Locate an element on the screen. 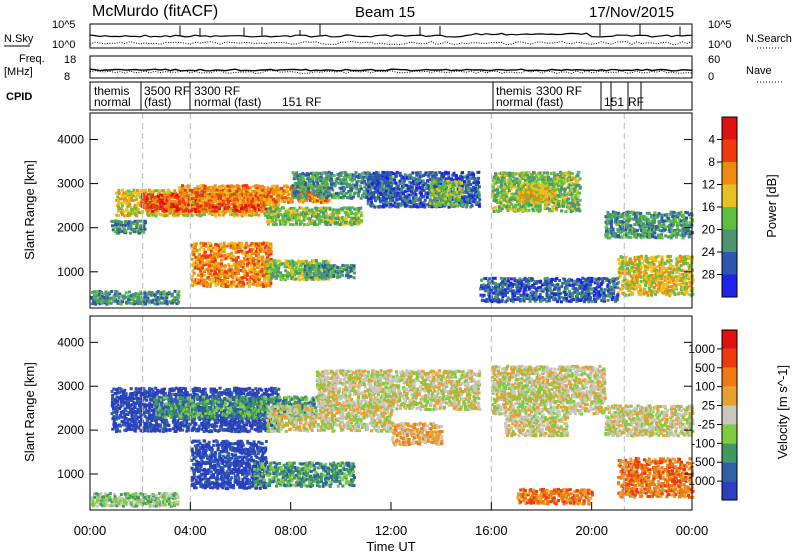 This screenshot has width=800, height=554. date-title: 17/Nov/2015 is located at coordinates (631, 12).